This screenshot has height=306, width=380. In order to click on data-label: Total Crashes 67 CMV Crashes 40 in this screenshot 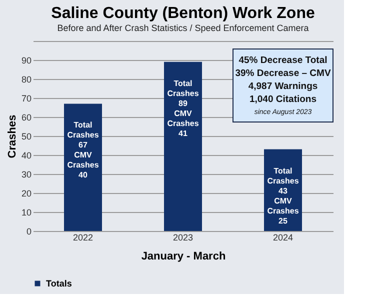, I will do `click(83, 150)`.